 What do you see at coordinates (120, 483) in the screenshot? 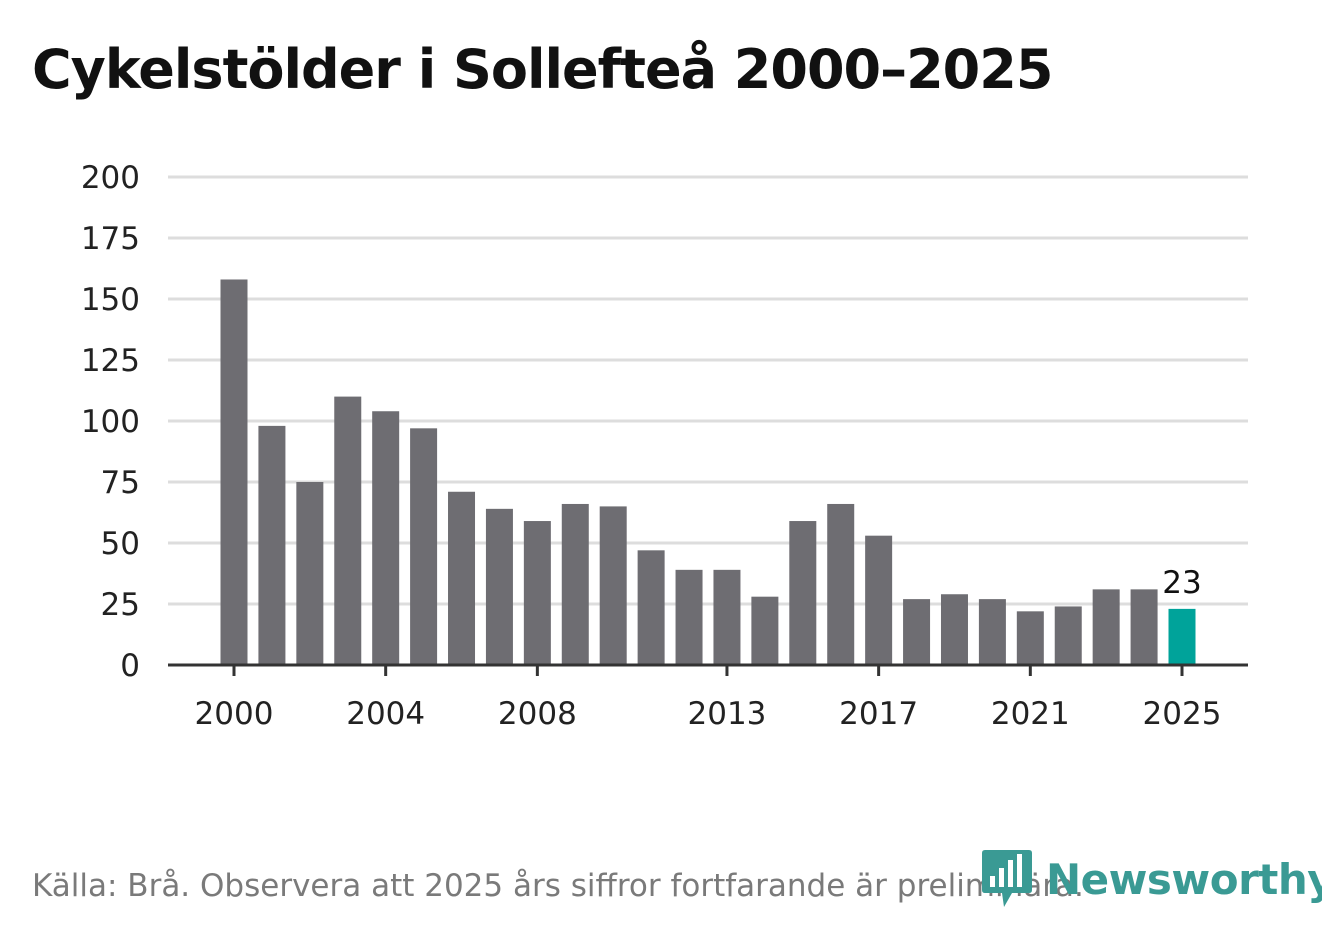
I see `y-tick-label: 75` at bounding box center [120, 483].